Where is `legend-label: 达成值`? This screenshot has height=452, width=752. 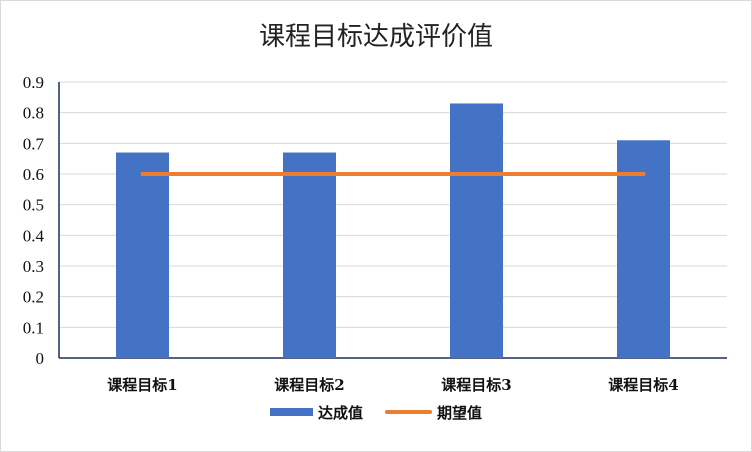 legend-label: 达成值 is located at coordinates (340, 413).